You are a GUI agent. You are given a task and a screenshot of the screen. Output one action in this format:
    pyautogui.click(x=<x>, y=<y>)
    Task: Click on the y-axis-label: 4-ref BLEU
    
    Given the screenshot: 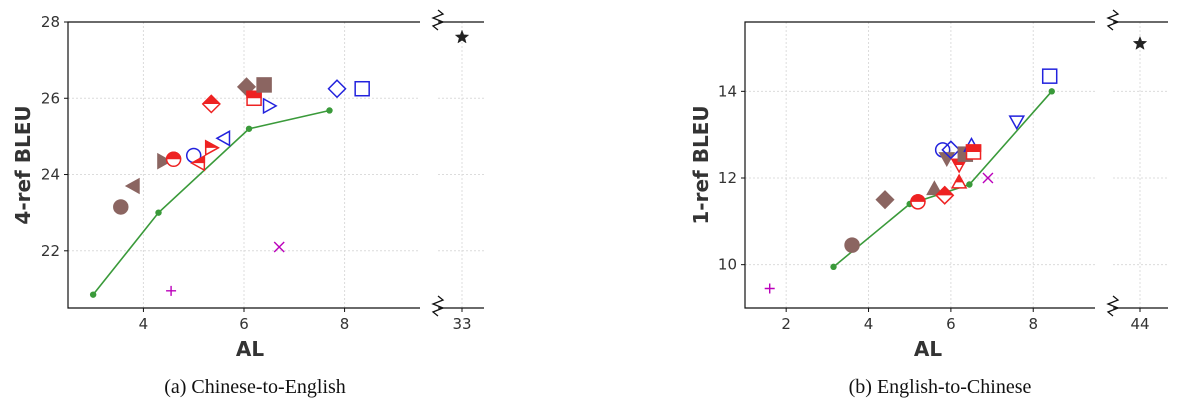 What is the action you would take?
    pyautogui.click(x=23, y=164)
    